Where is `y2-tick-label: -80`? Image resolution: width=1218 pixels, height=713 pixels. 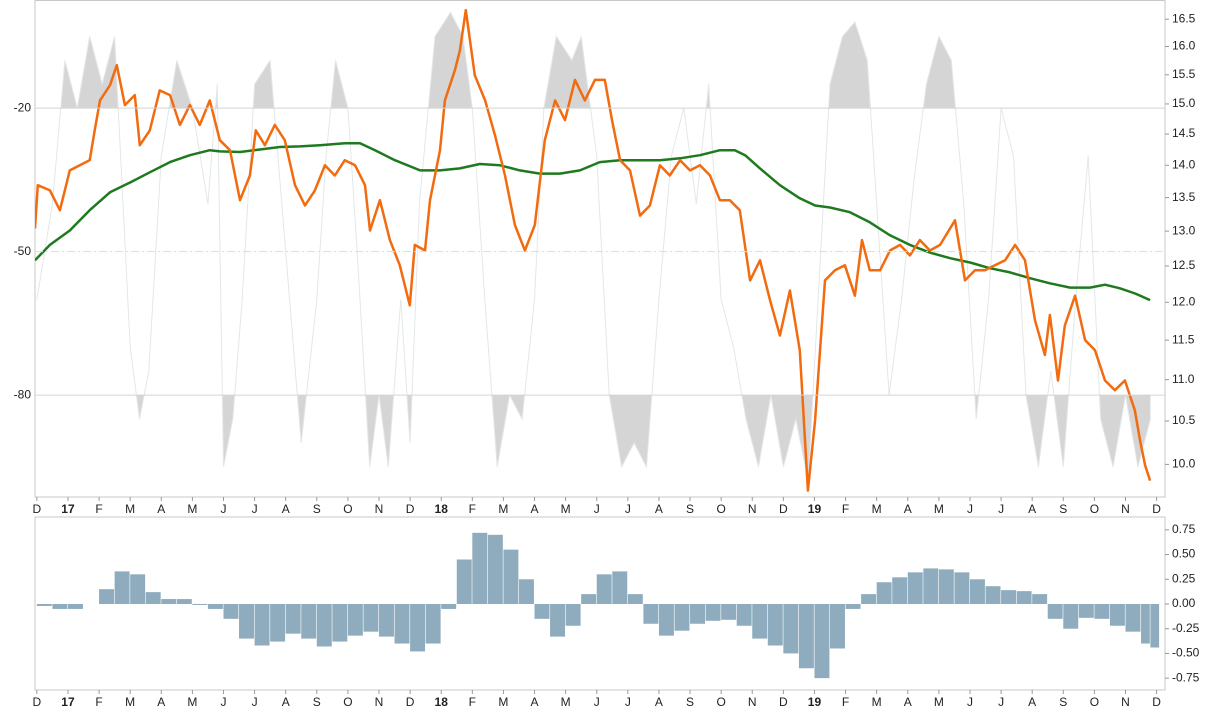 y2-tick-label: -80 is located at coordinates (23, 394).